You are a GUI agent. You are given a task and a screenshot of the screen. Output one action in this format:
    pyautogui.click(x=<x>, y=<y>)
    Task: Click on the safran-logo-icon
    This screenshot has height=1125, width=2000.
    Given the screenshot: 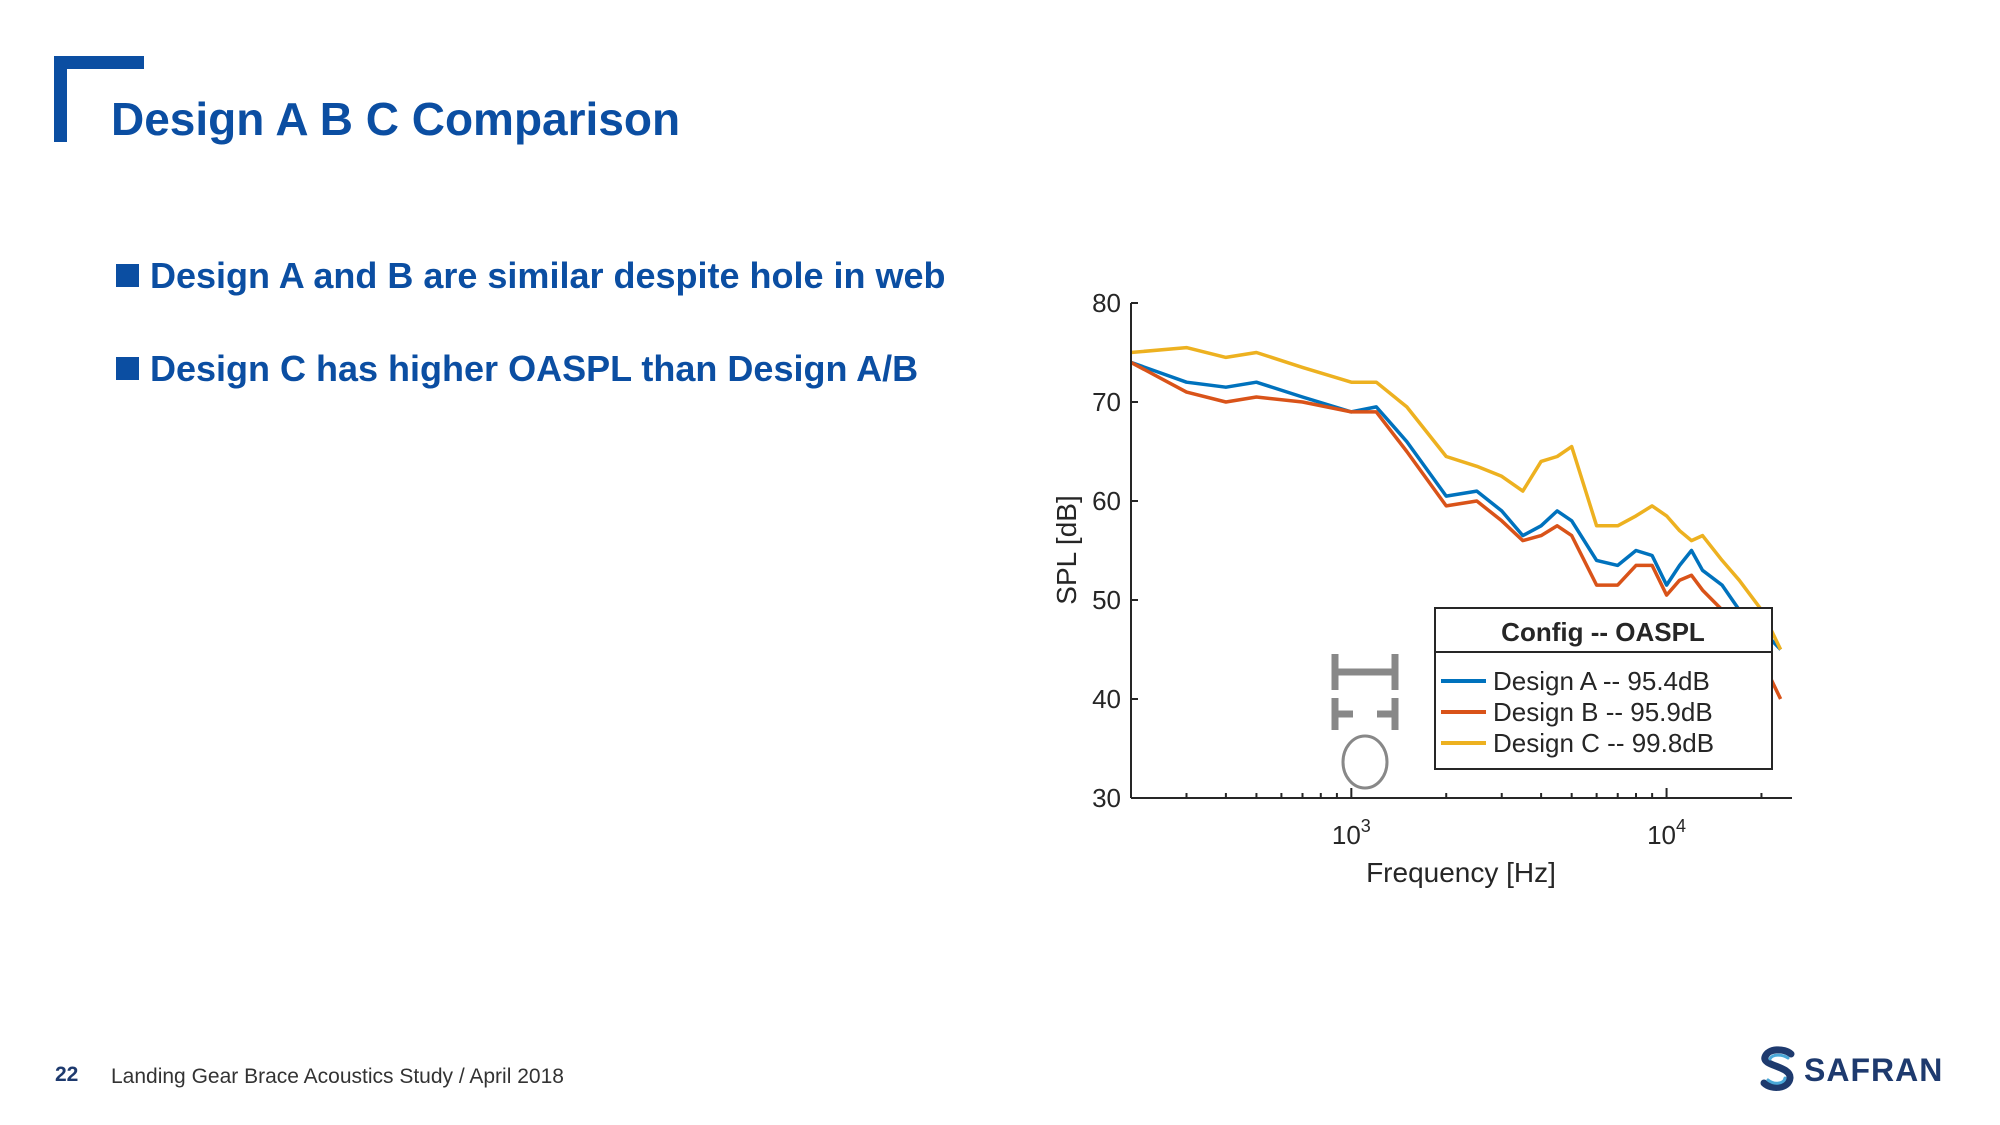 What is the action you would take?
    pyautogui.click(x=1777, y=1068)
    